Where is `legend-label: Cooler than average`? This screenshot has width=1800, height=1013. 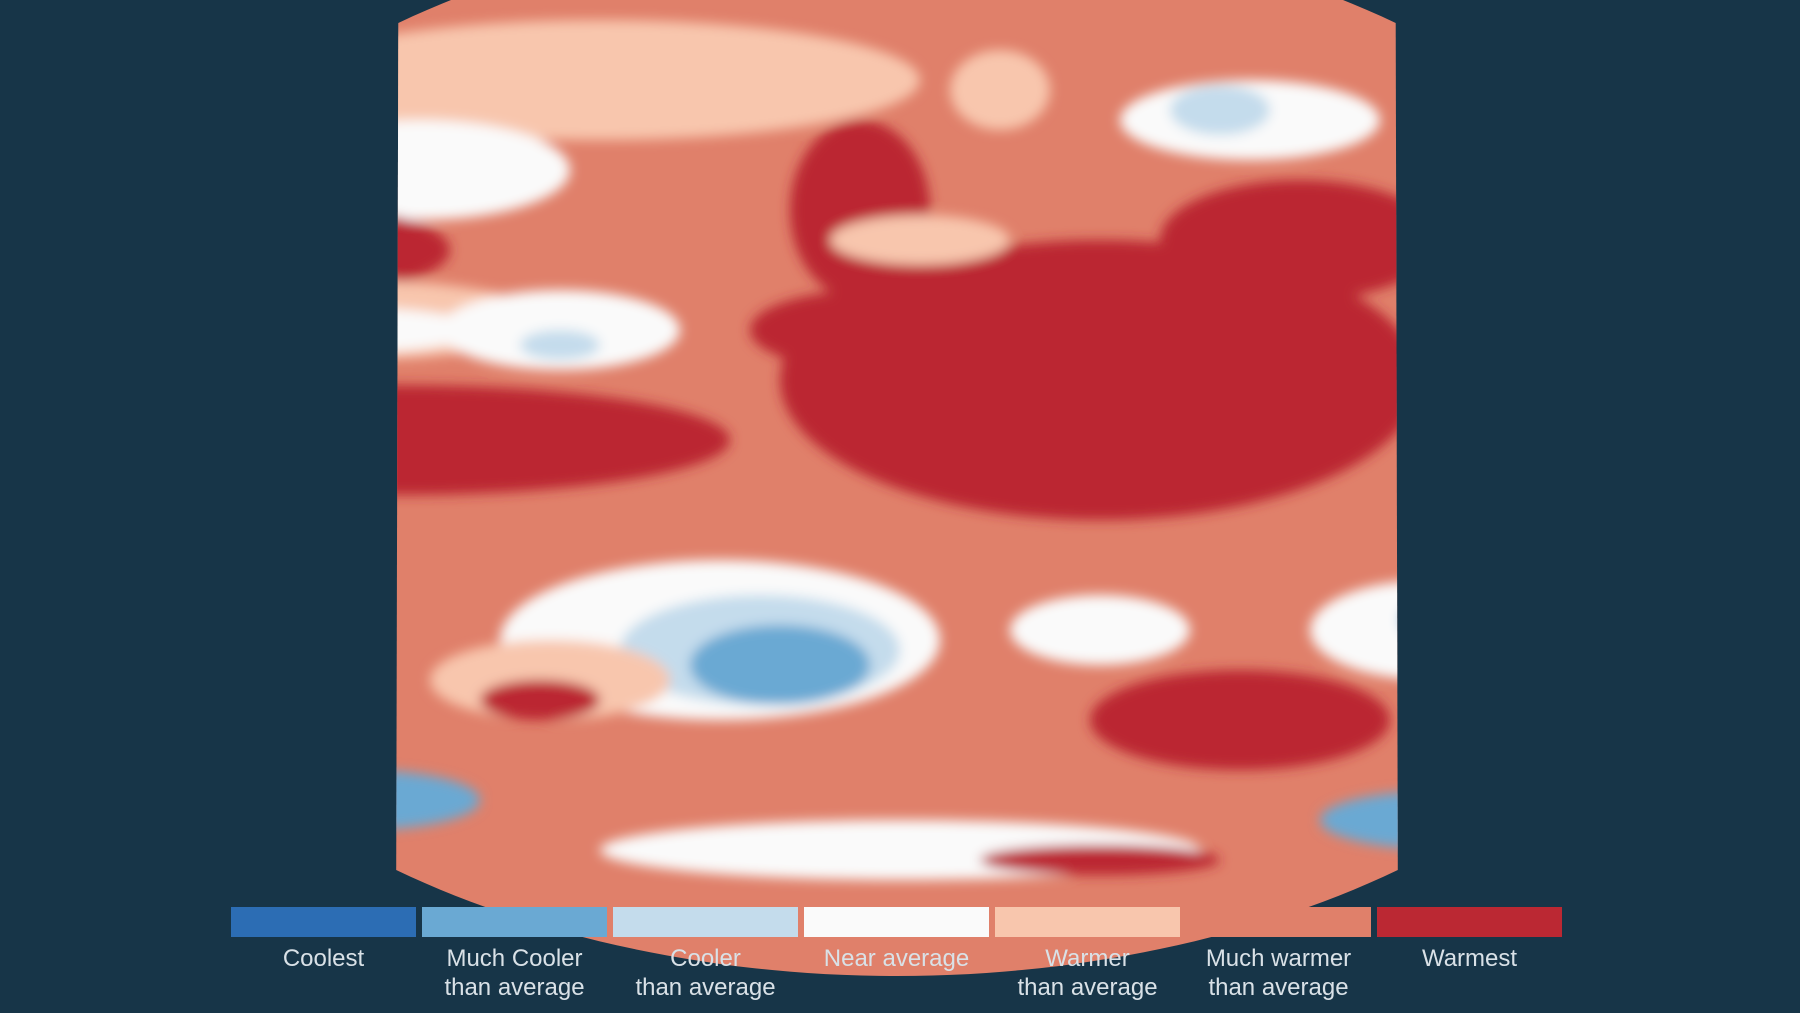 legend-label: Cooler than average is located at coordinates (705, 973).